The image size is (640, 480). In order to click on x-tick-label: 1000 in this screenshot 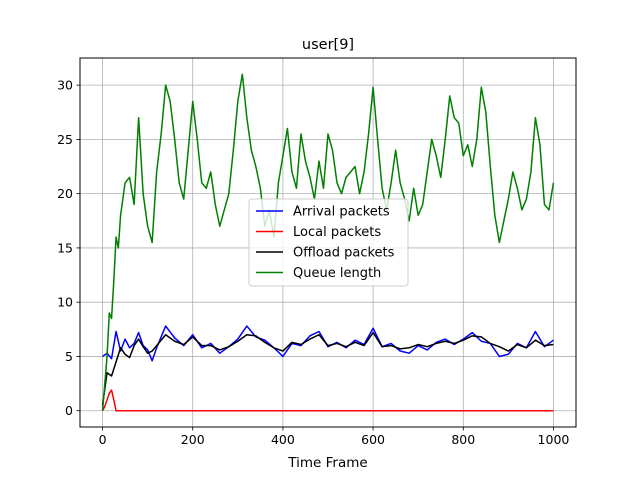, I will do `click(554, 439)`.